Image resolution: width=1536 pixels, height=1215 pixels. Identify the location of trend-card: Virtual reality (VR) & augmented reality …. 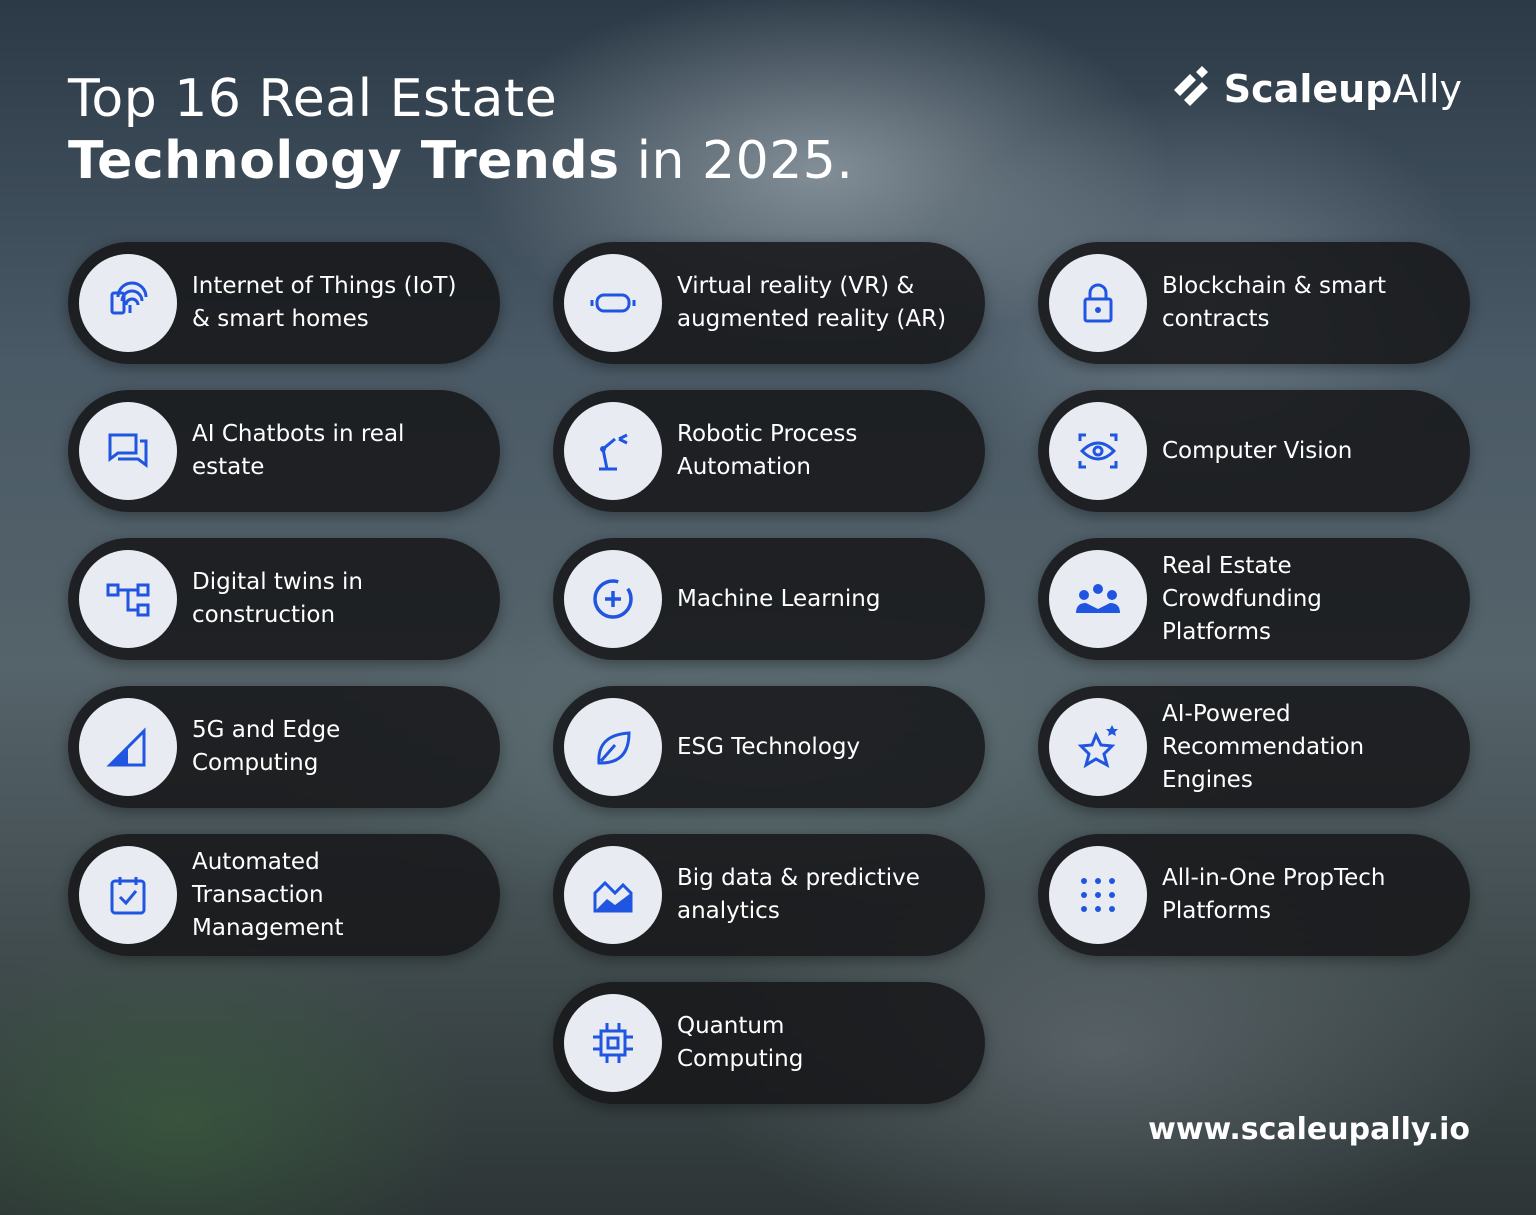
(769, 303).